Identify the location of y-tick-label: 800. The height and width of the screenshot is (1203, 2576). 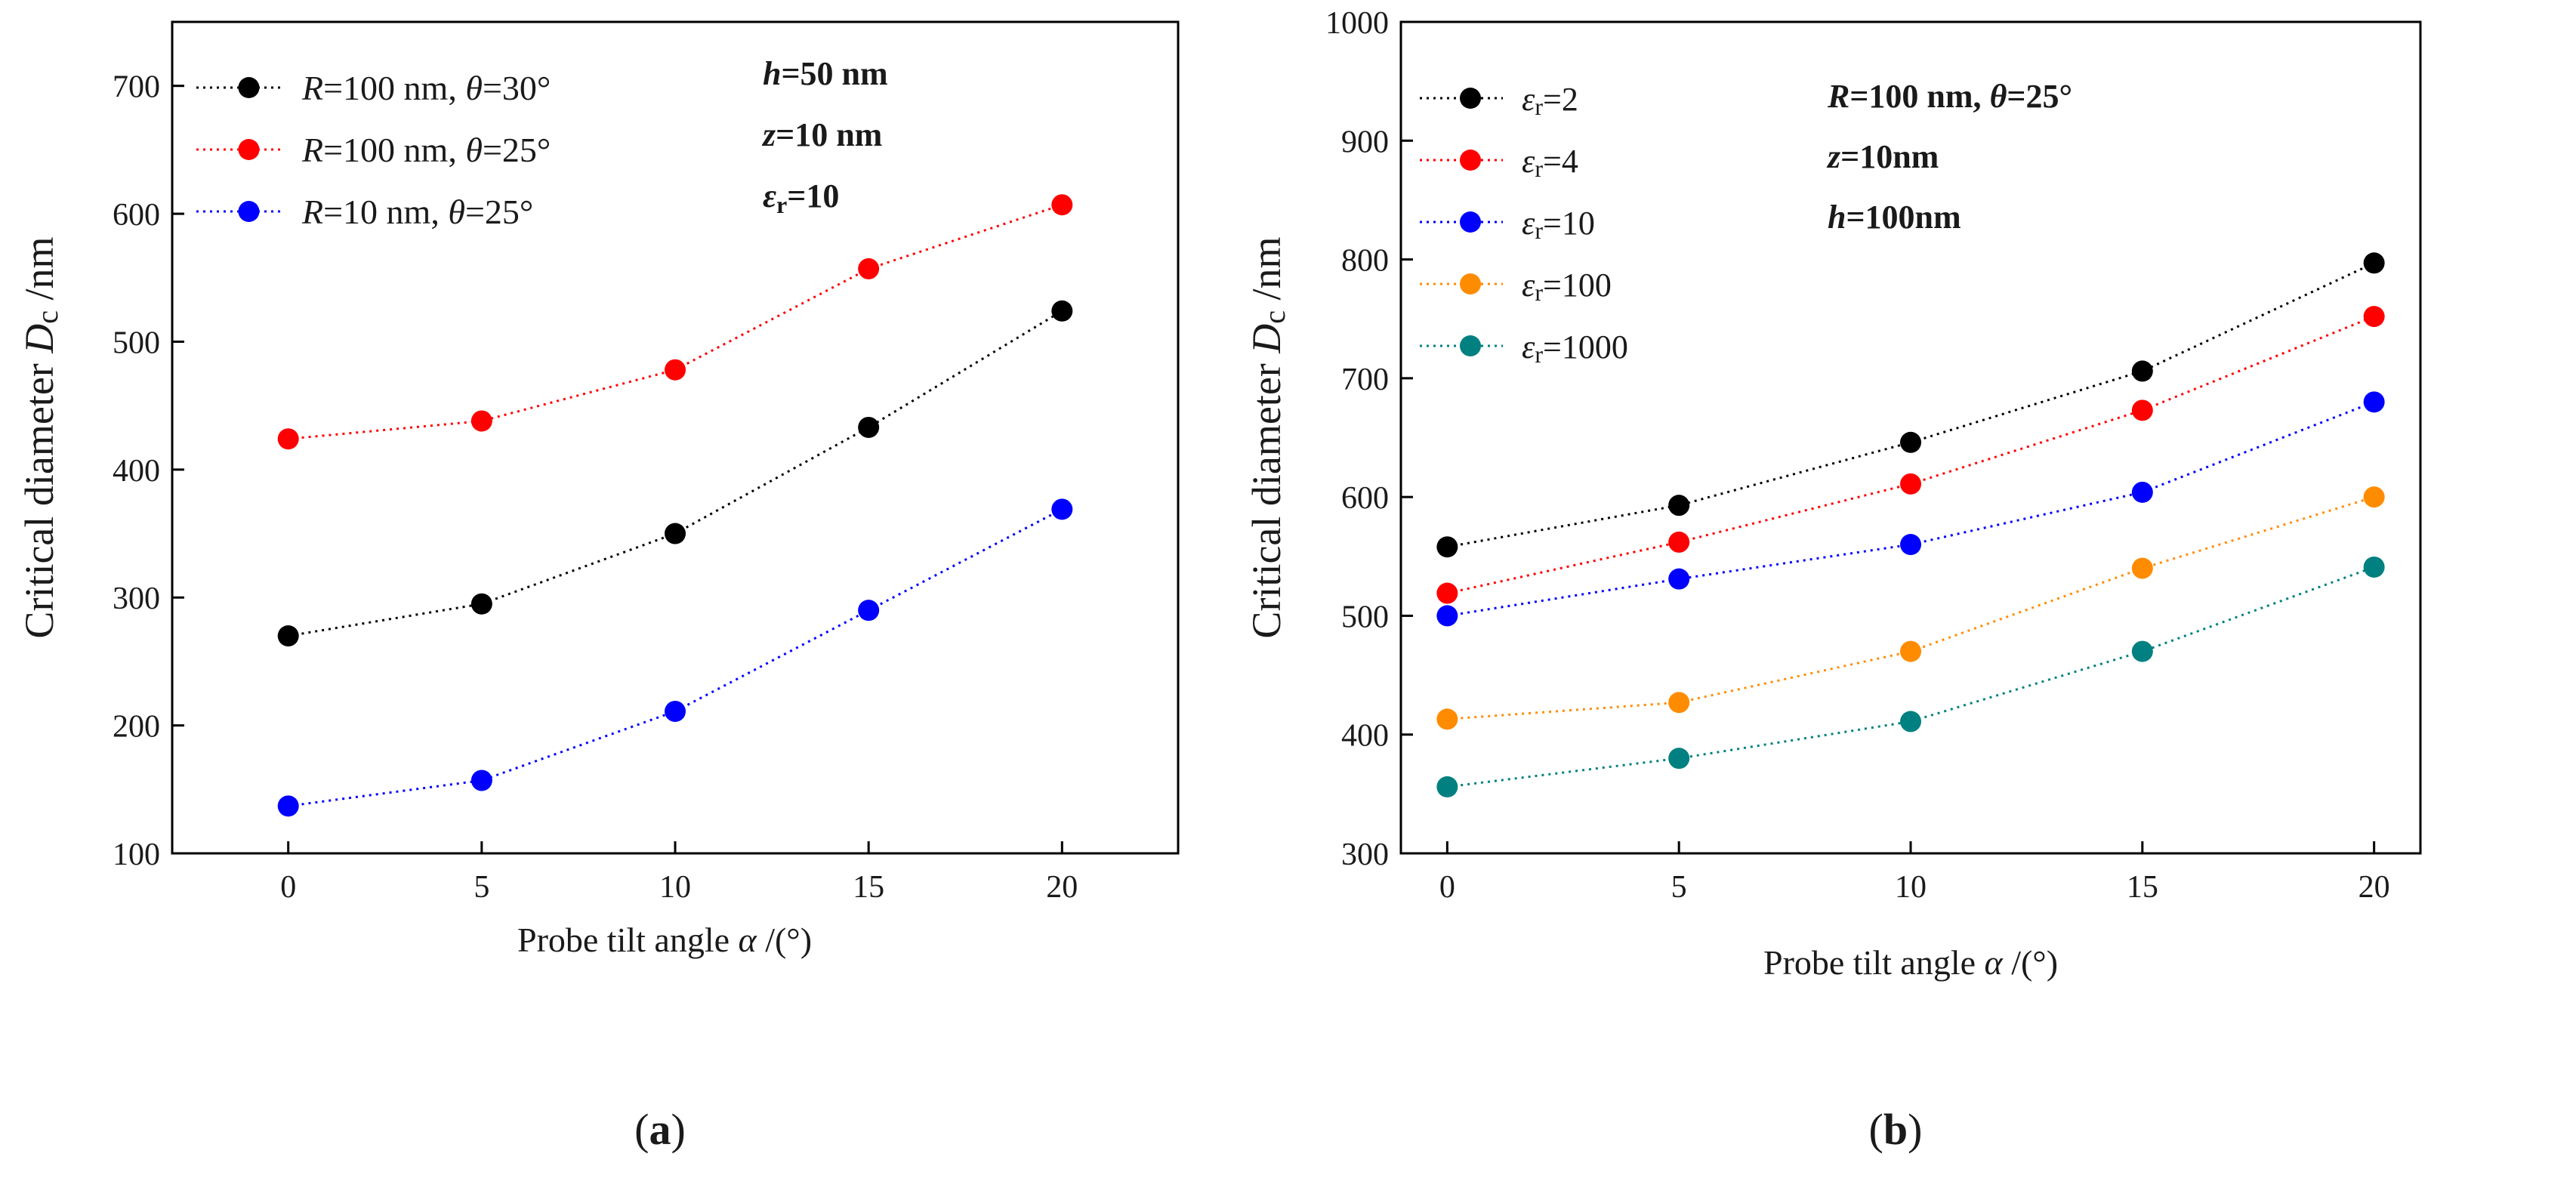
(1365, 261).